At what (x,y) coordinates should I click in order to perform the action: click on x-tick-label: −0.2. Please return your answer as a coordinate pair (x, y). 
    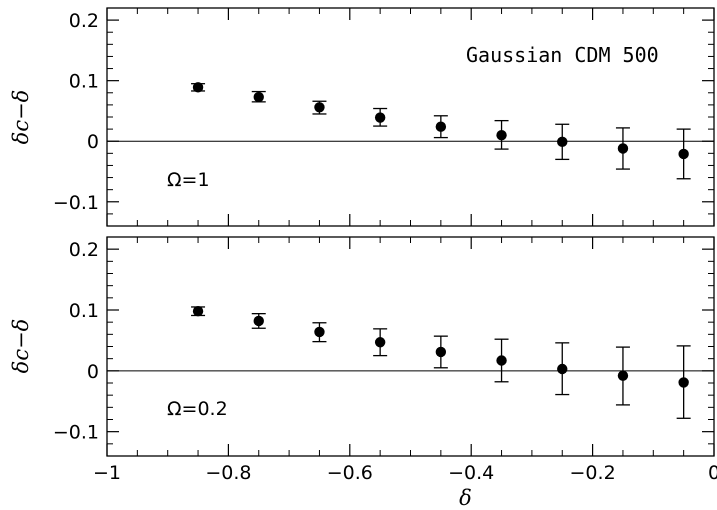
    Looking at the image, I should click on (593, 473).